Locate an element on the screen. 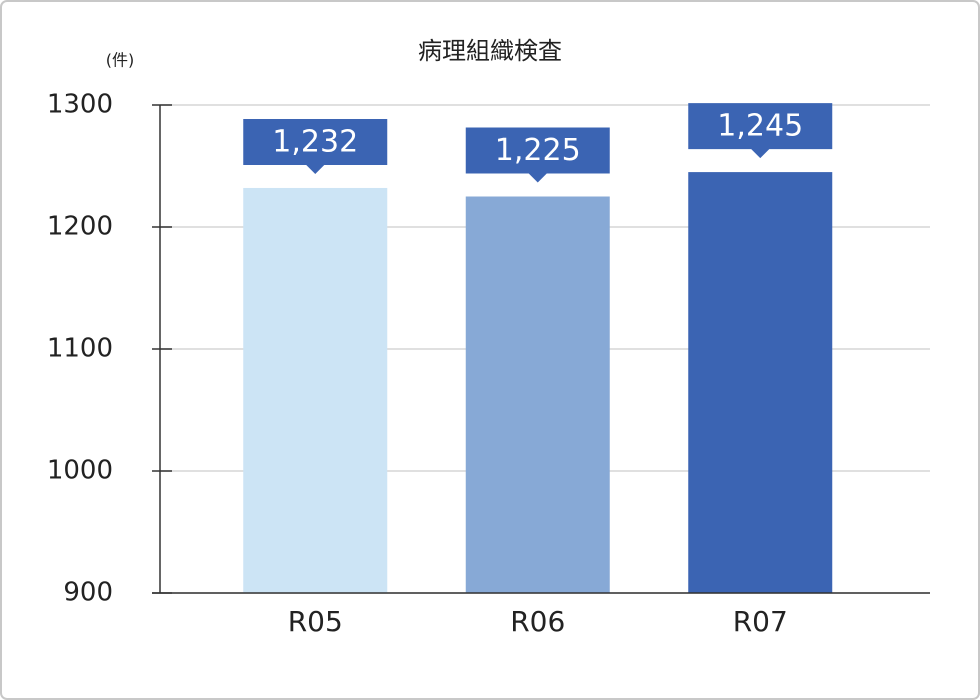  y-tick-label: 1300 is located at coordinates (80, 105).